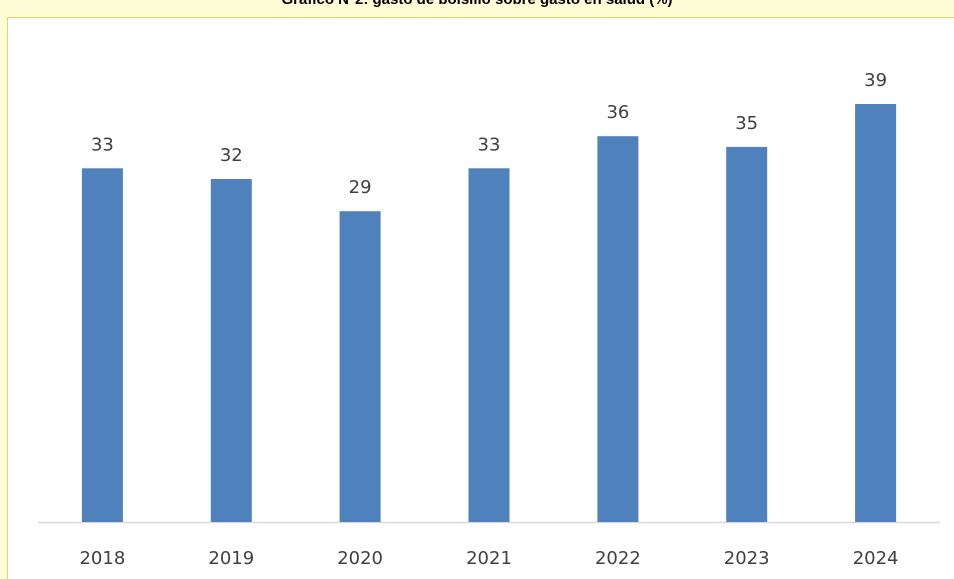  I want to click on value-label-2020: 29, so click(360, 187).